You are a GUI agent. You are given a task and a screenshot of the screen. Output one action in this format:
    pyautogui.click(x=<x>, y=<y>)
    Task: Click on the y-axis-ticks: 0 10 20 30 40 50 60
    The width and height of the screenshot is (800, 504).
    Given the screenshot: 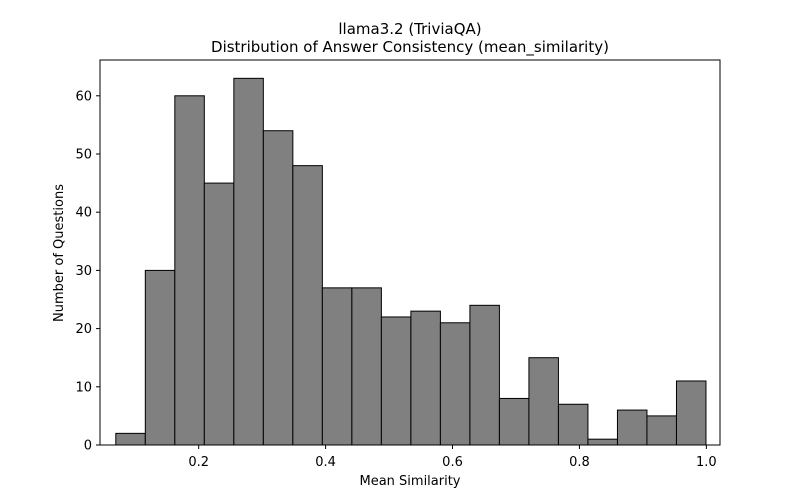 What is the action you would take?
    pyautogui.click(x=87, y=271)
    